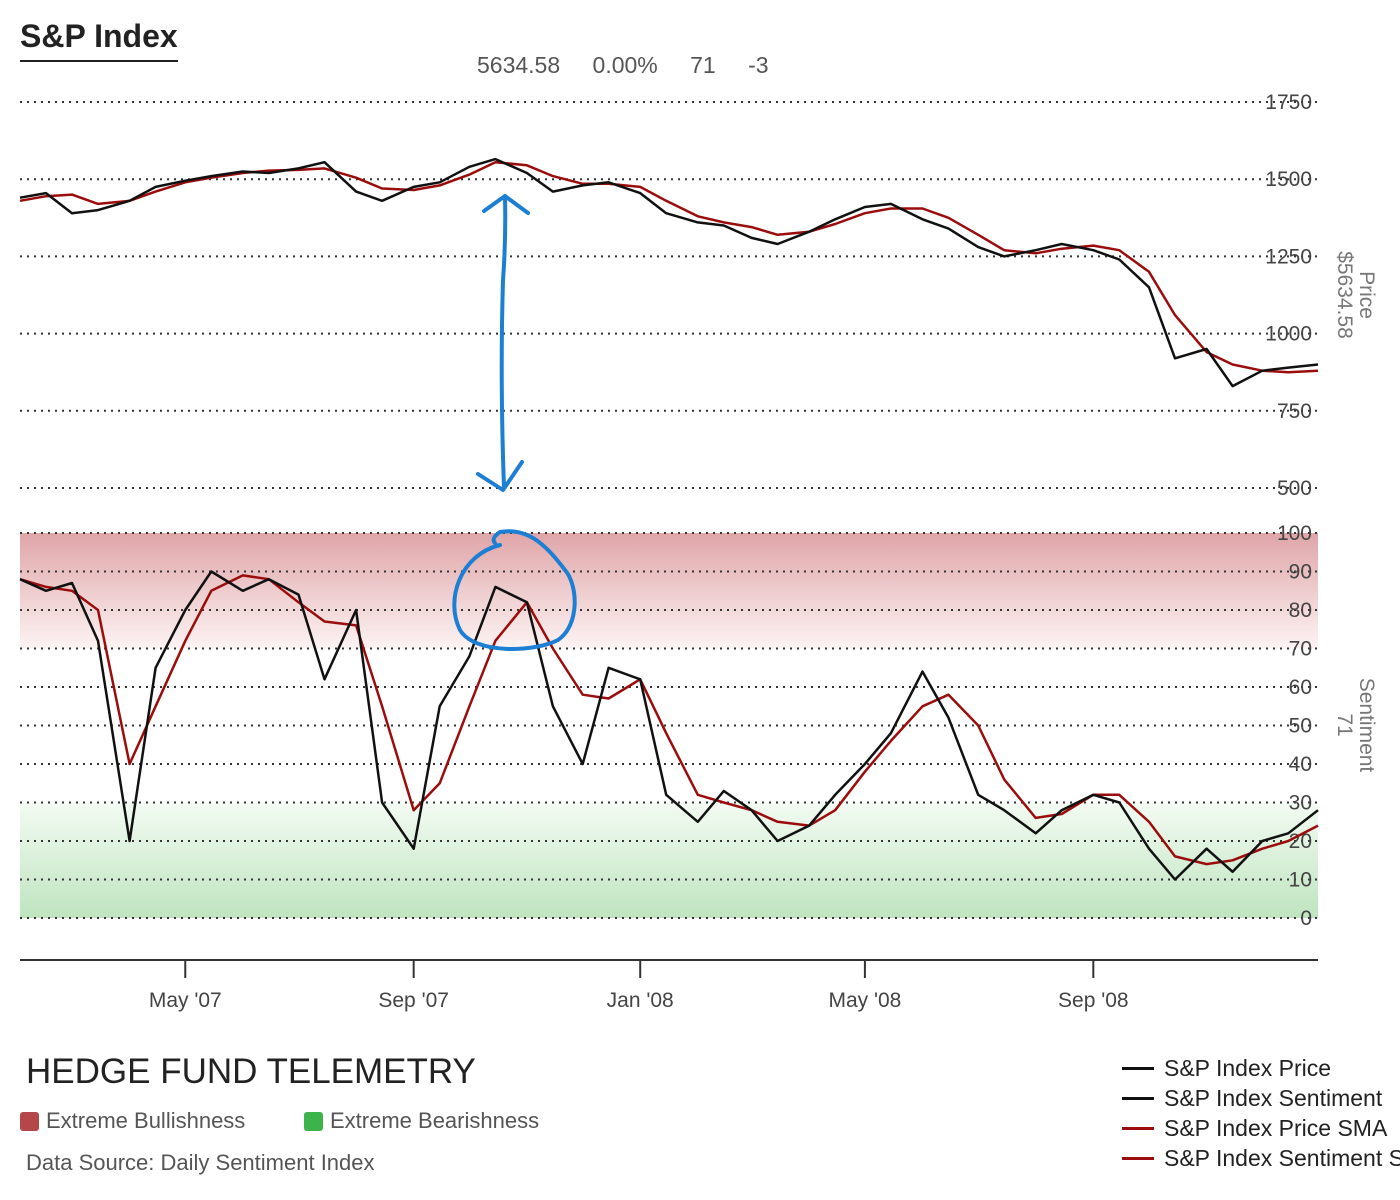  Describe the element at coordinates (1300, 687) in the screenshot. I see `sentiment-tick-label: 60` at that location.